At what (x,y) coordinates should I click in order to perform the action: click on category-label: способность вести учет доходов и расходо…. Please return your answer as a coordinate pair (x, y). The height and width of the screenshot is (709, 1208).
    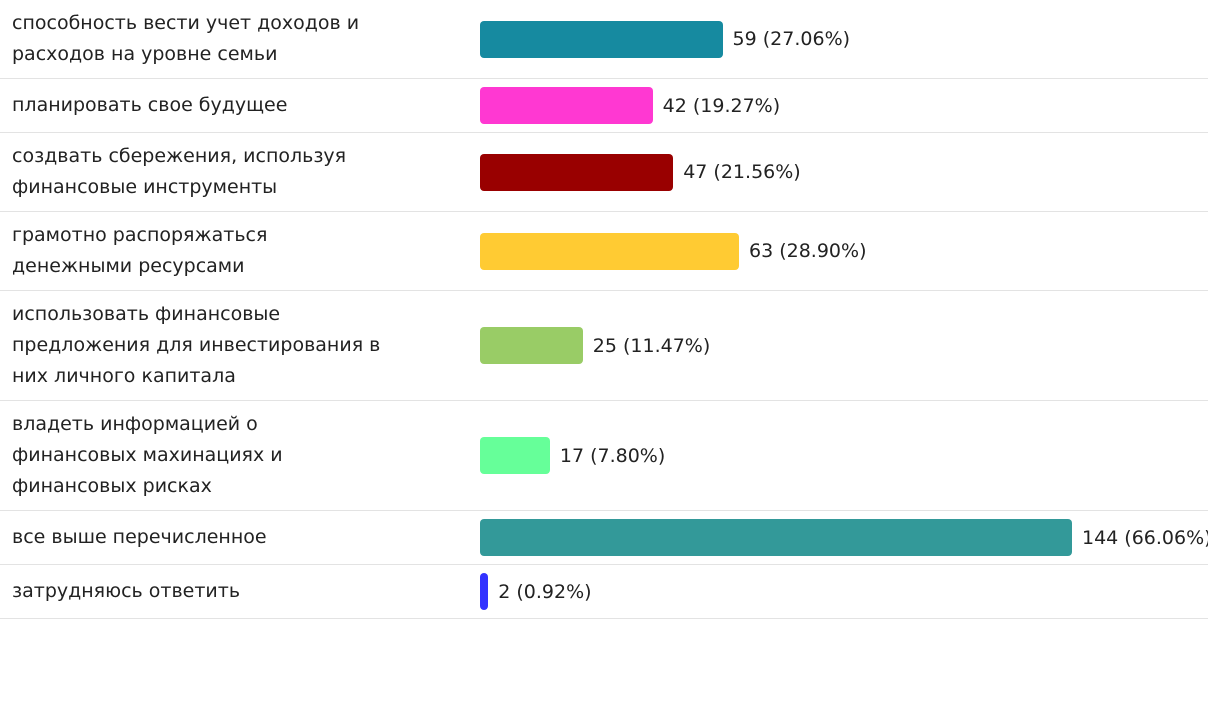
    Looking at the image, I should click on (186, 38).